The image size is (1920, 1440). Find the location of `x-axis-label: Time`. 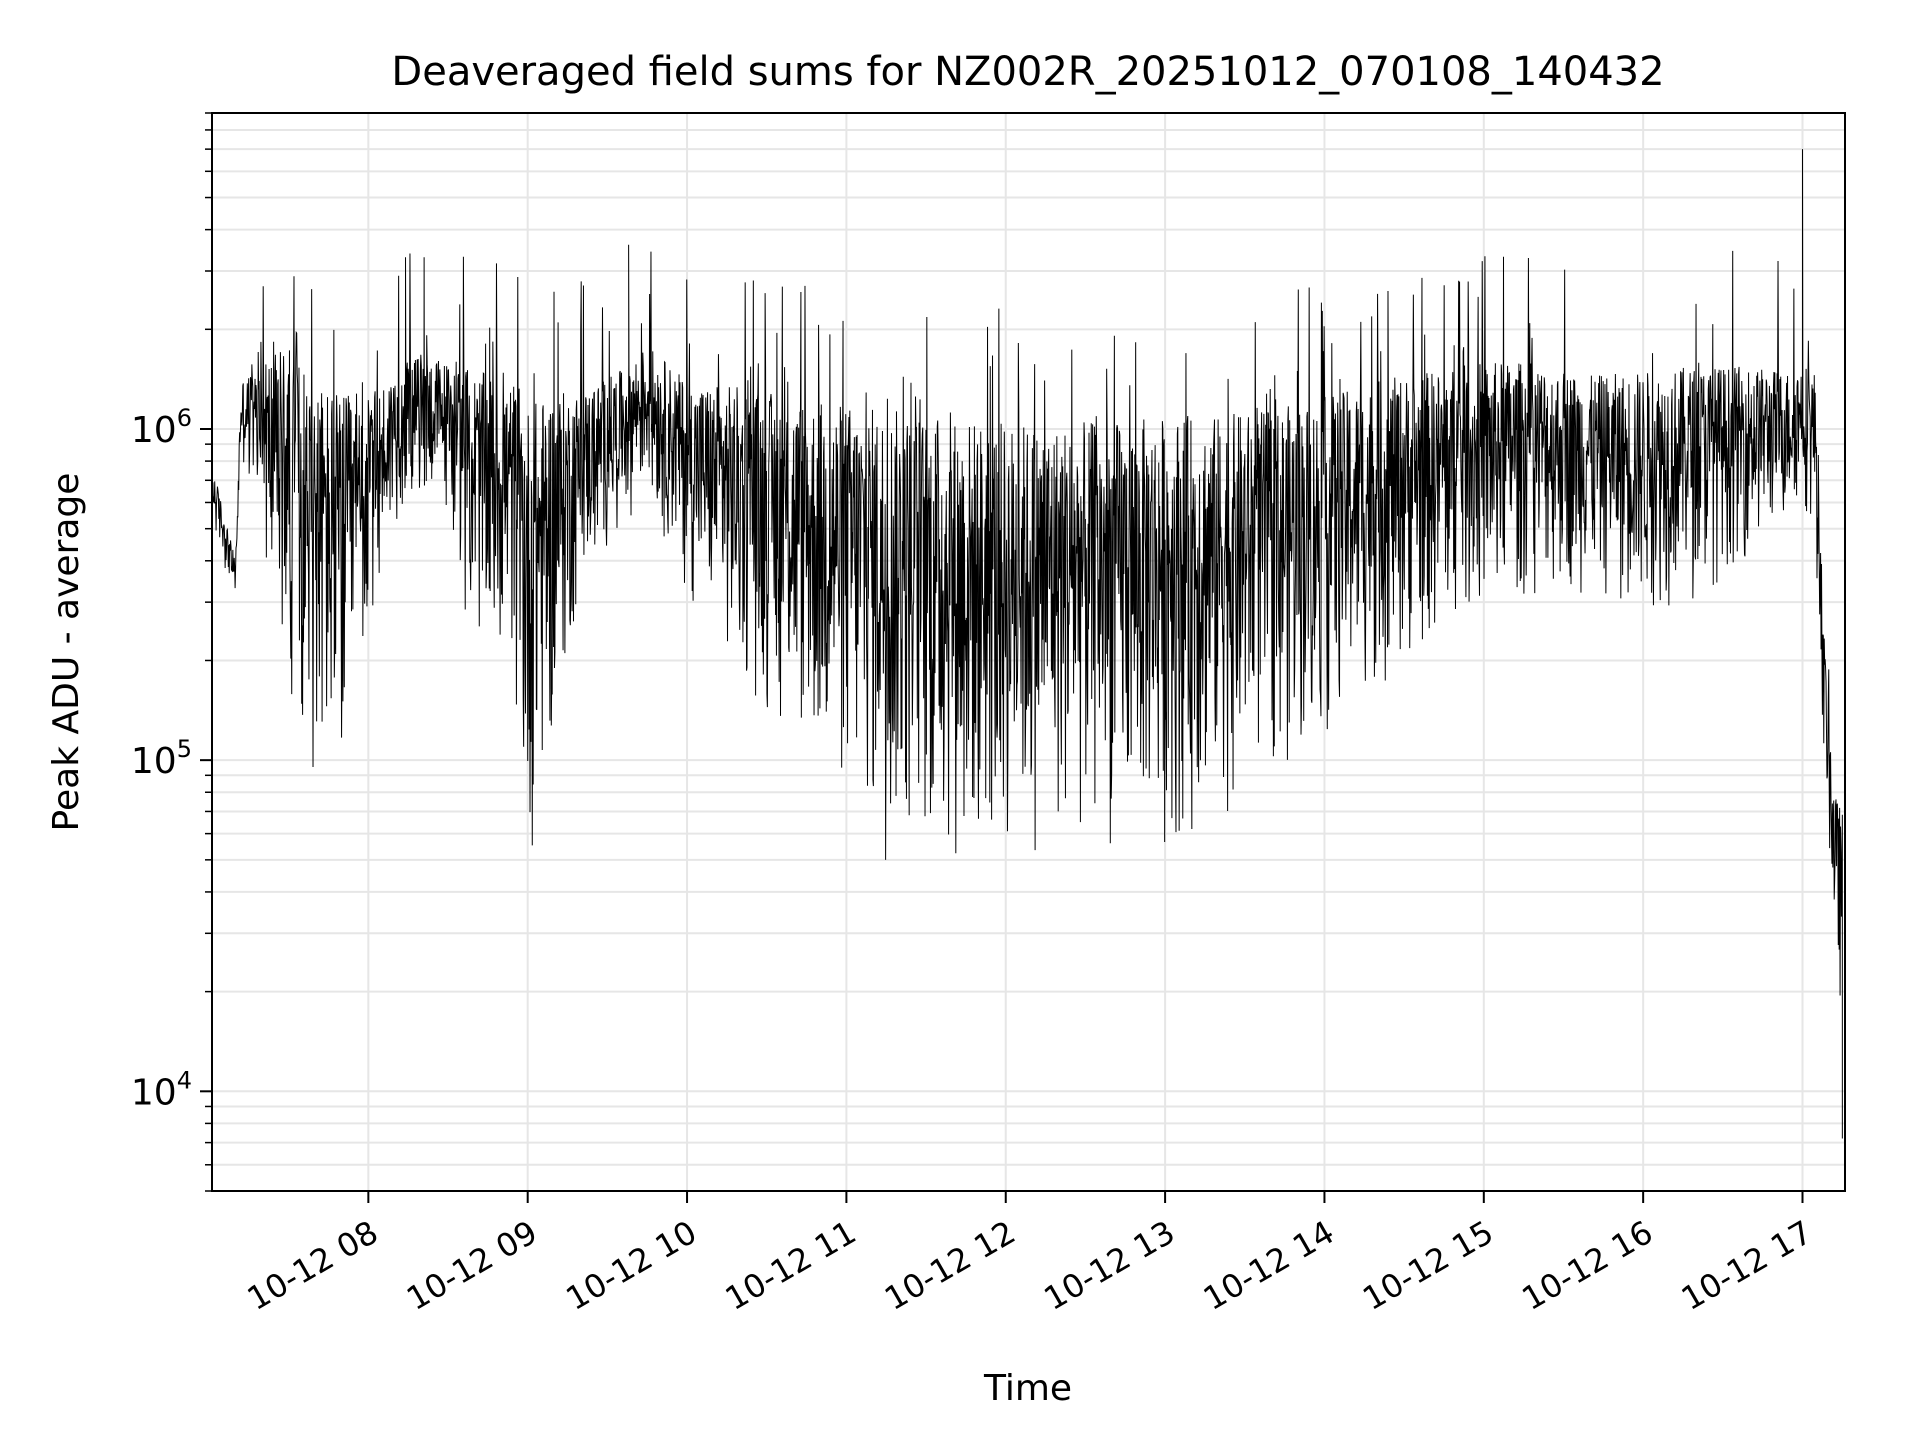

x-axis-label: Time is located at coordinates (1027, 1388).